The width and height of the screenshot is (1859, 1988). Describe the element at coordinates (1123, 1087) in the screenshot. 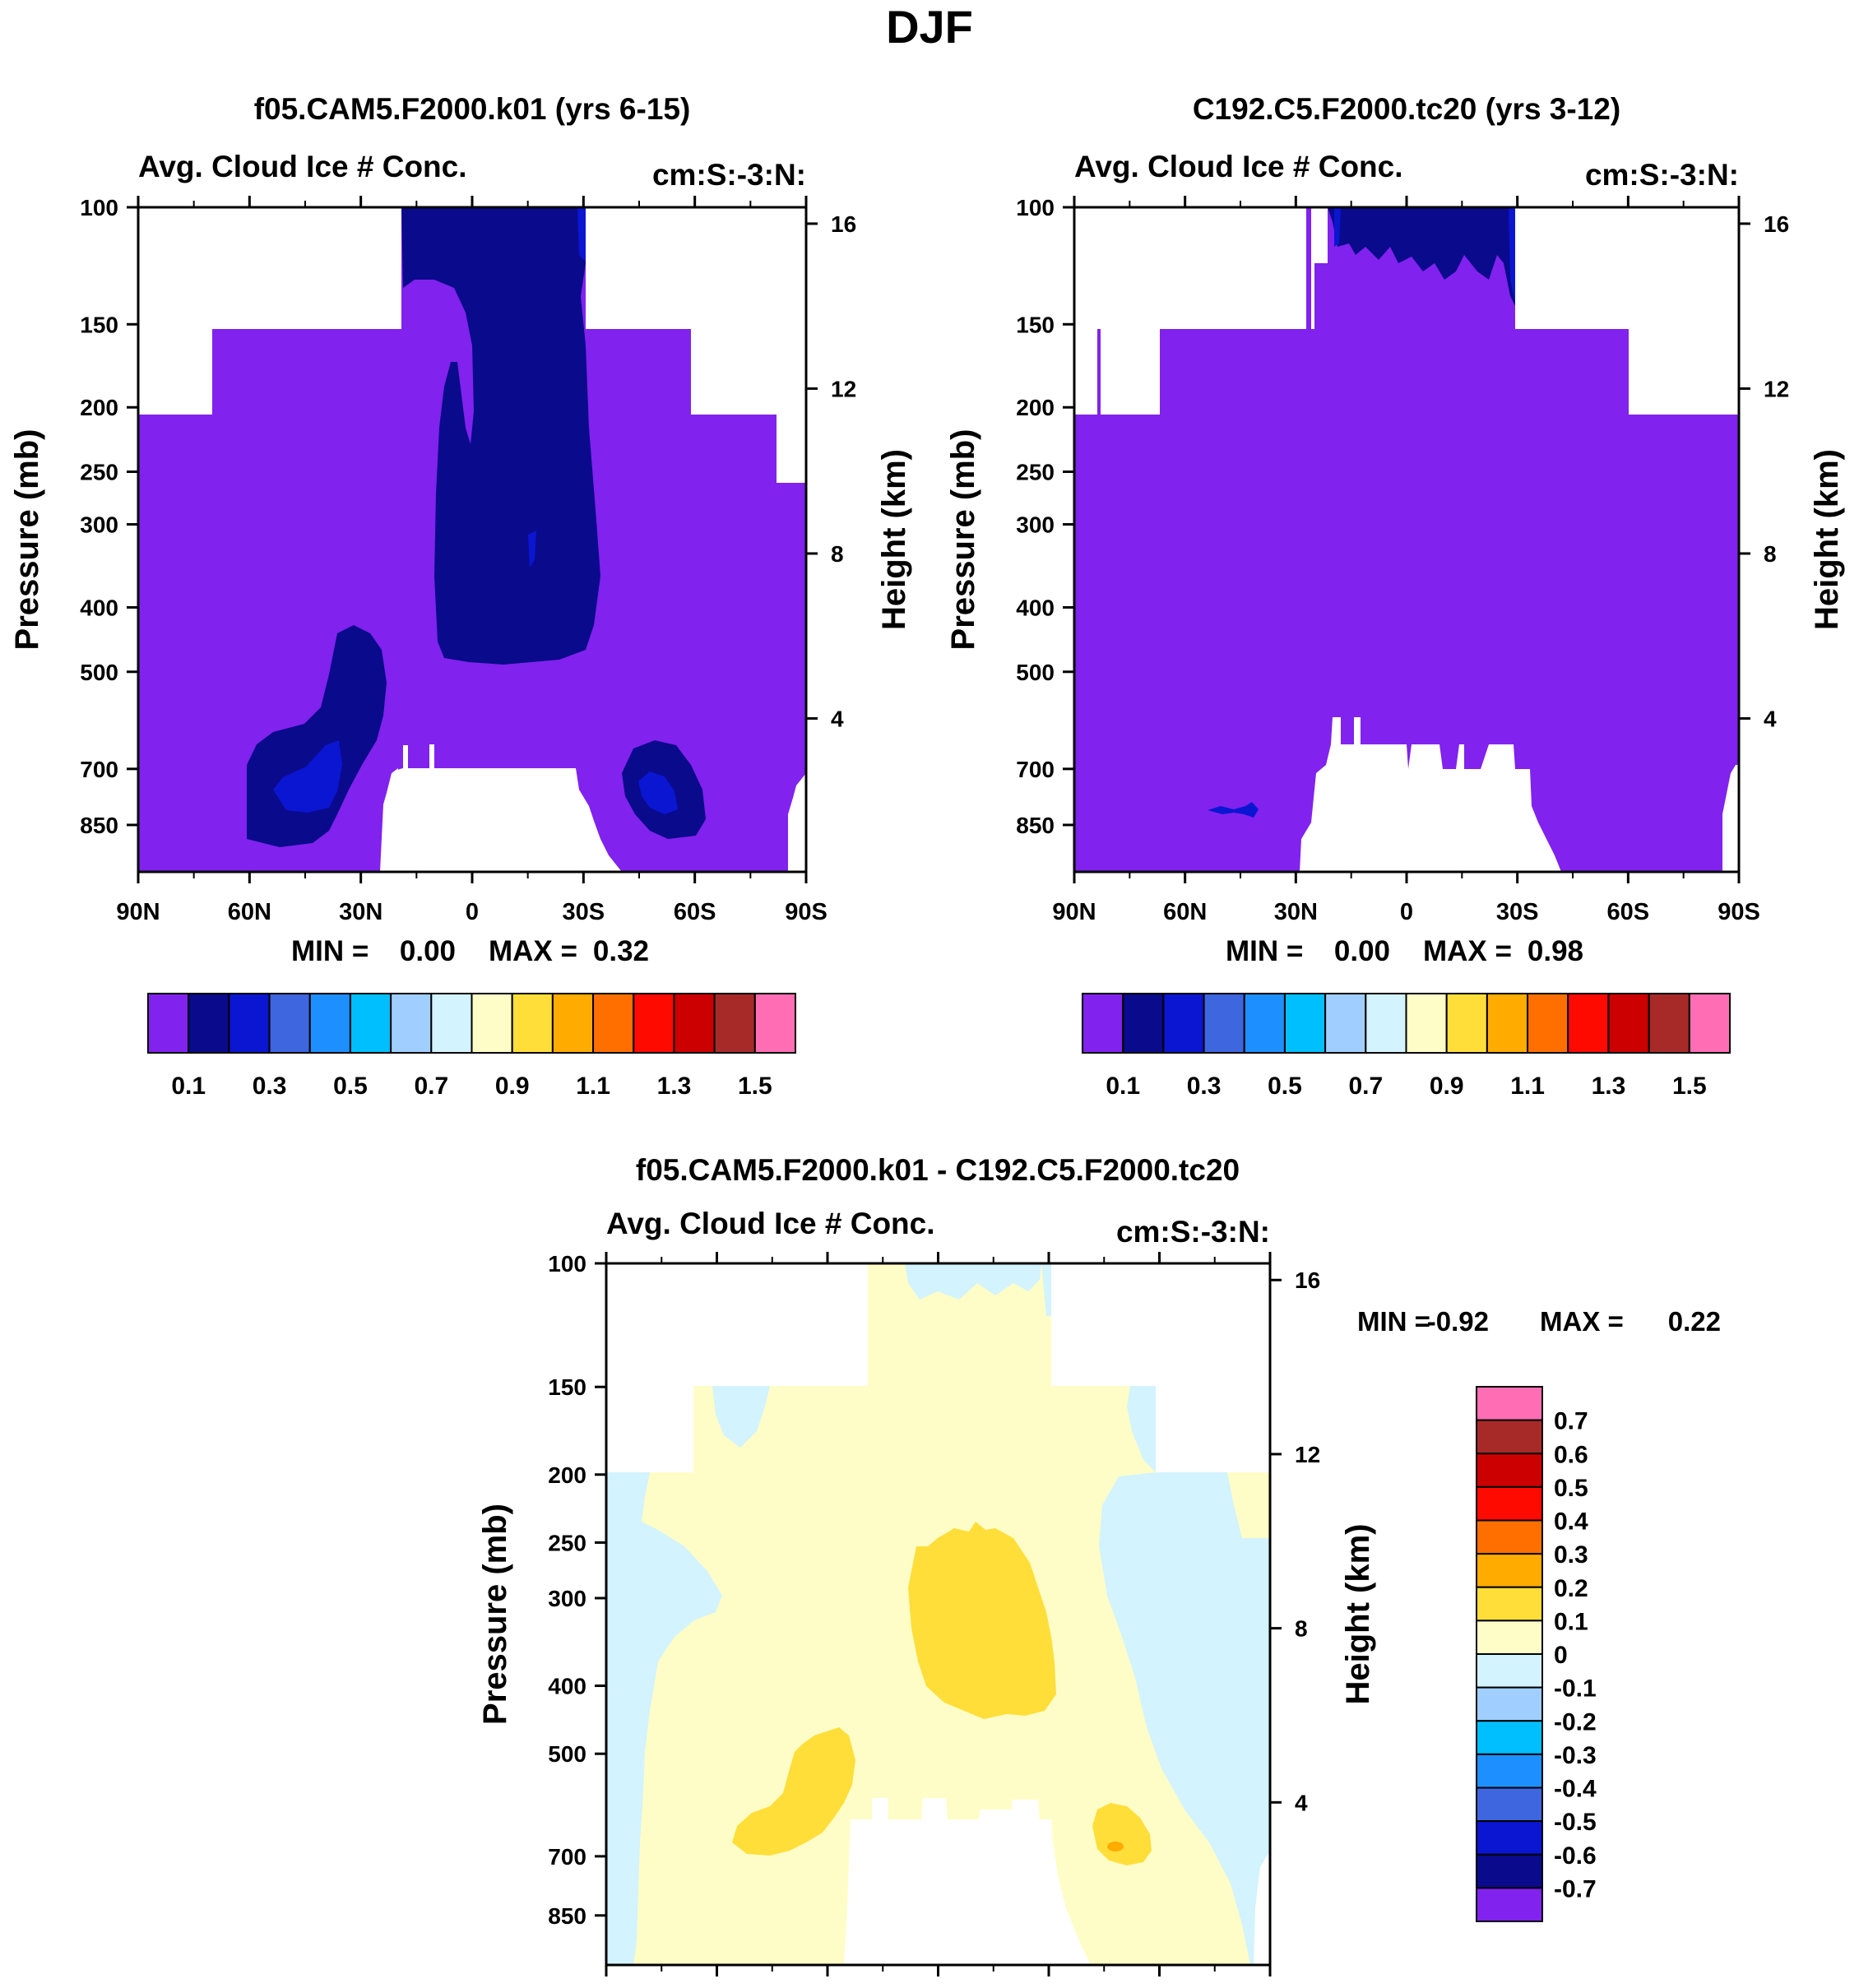

I see `colorbar-label: 0.1` at that location.